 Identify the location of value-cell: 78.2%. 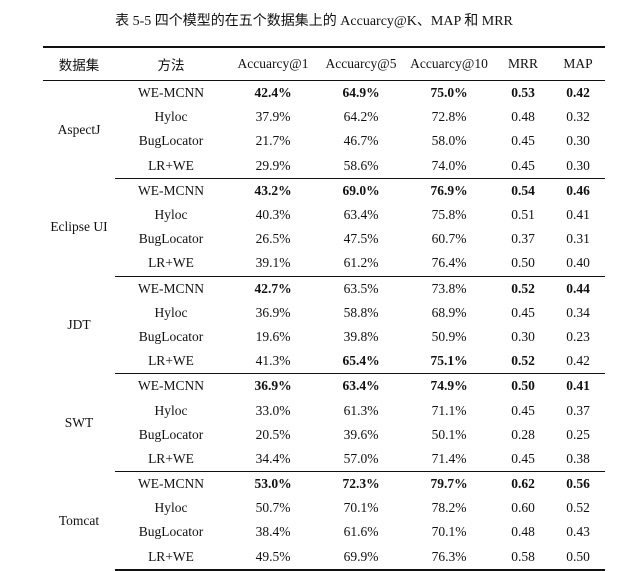
(449, 508).